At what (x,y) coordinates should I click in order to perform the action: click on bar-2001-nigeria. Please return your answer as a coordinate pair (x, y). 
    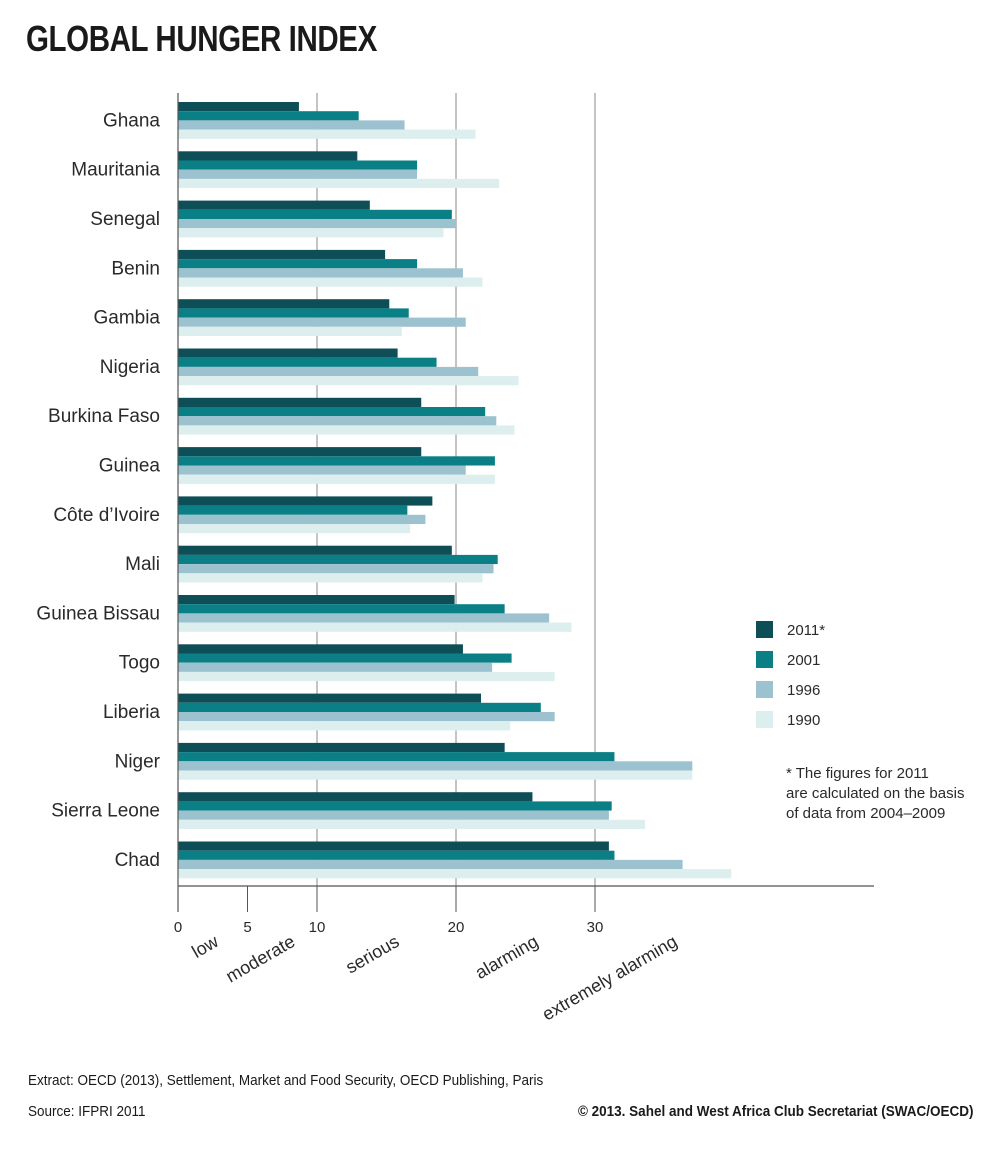
    Looking at the image, I should click on (307, 362).